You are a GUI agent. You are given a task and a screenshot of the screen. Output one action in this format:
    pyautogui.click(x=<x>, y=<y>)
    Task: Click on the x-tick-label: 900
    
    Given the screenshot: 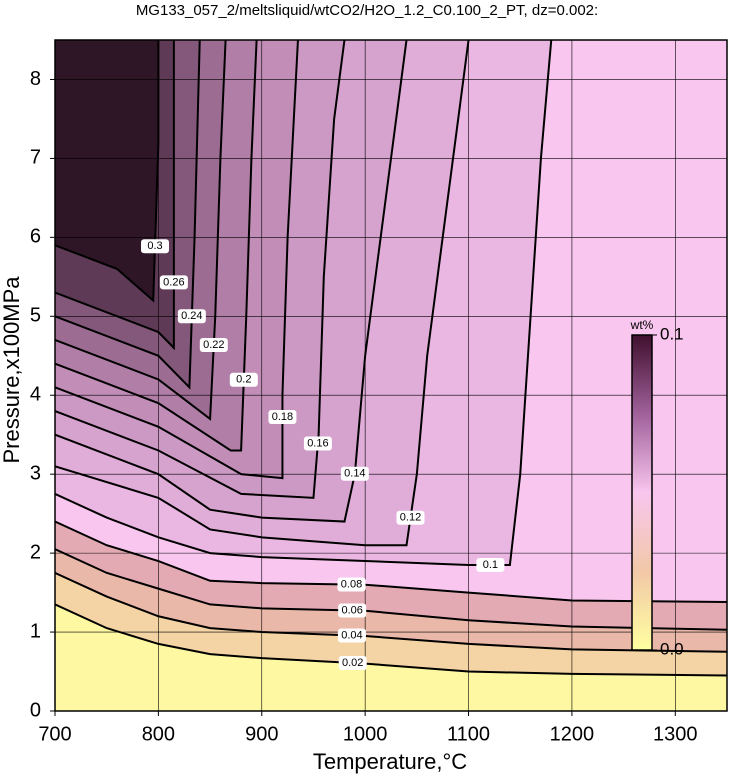 What is the action you would take?
    pyautogui.click(x=261, y=734)
    